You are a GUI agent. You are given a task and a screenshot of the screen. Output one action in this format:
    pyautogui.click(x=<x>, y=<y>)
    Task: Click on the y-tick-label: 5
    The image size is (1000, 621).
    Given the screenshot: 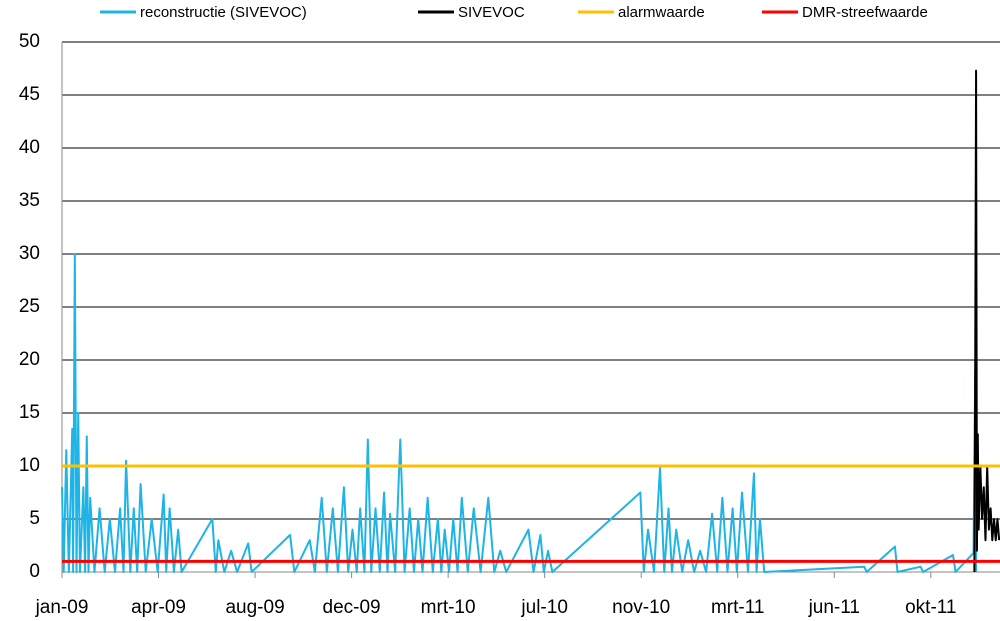 What is the action you would take?
    pyautogui.click(x=34, y=518)
    